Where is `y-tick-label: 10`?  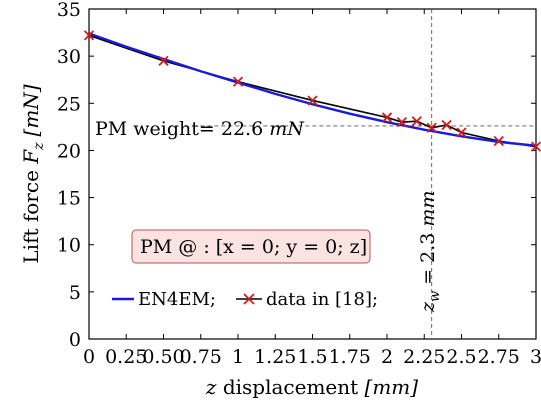 y-tick-label: 10 is located at coordinates (69, 246).